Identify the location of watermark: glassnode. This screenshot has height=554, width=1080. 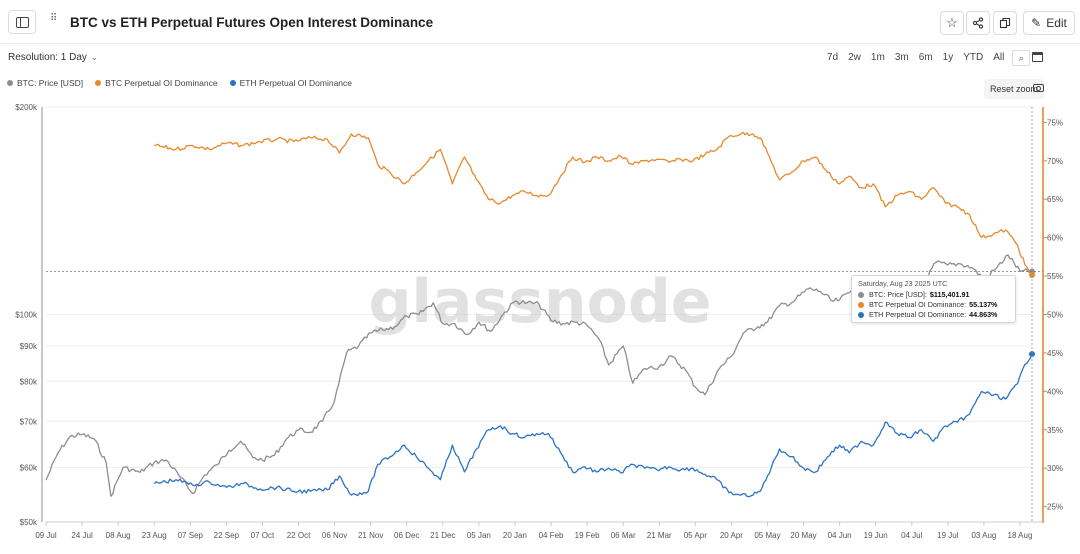
(539, 302).